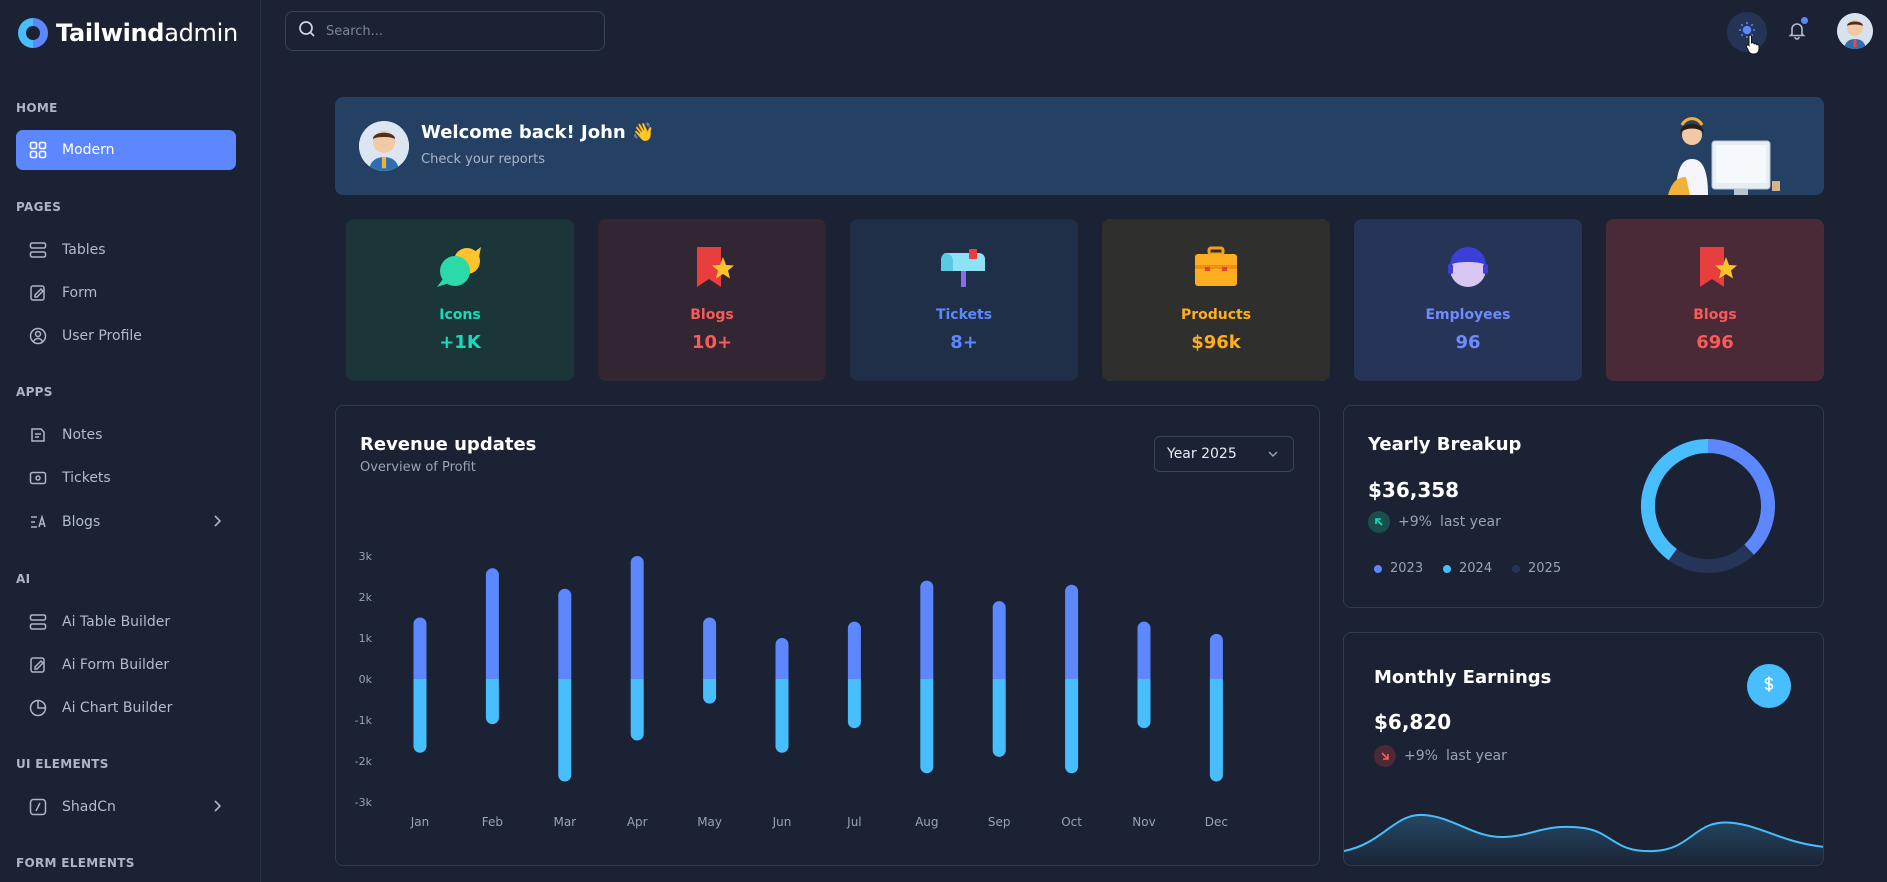  I want to click on stat-label: Products, so click(1216, 315).